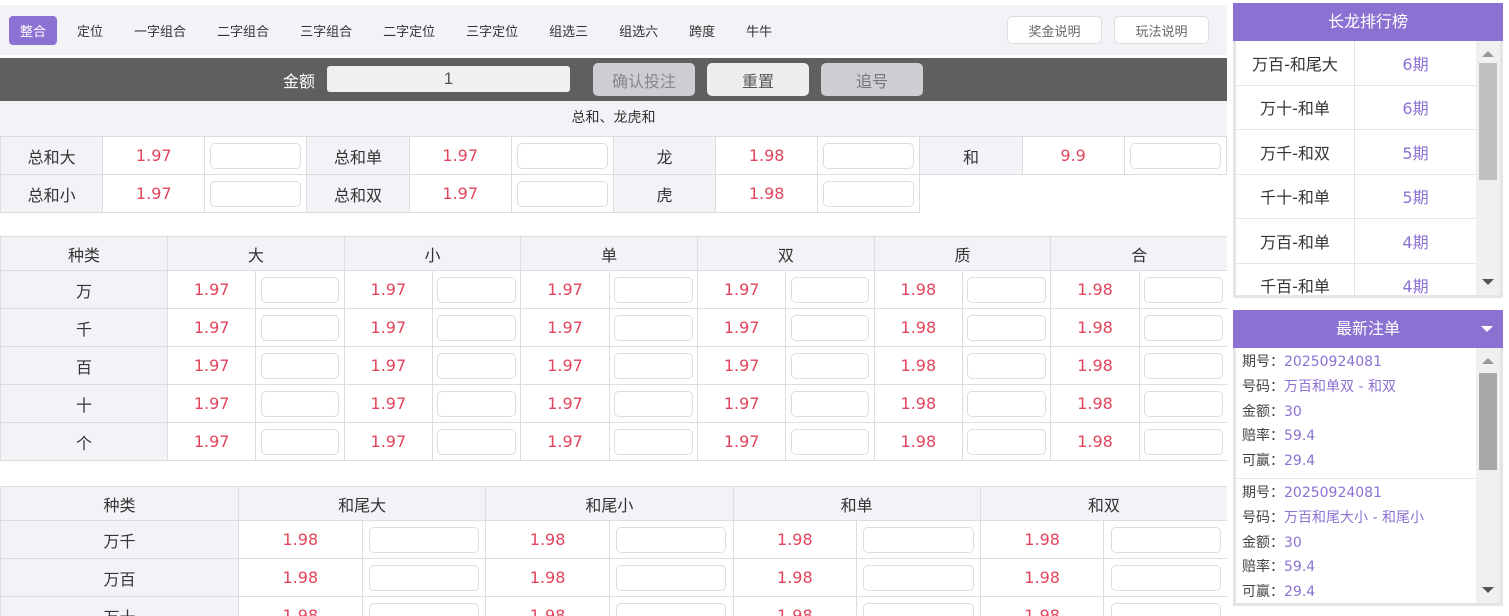 The image size is (1509, 616). Describe the element at coordinates (432, 253) in the screenshot. I see `column-header: 小` at that location.